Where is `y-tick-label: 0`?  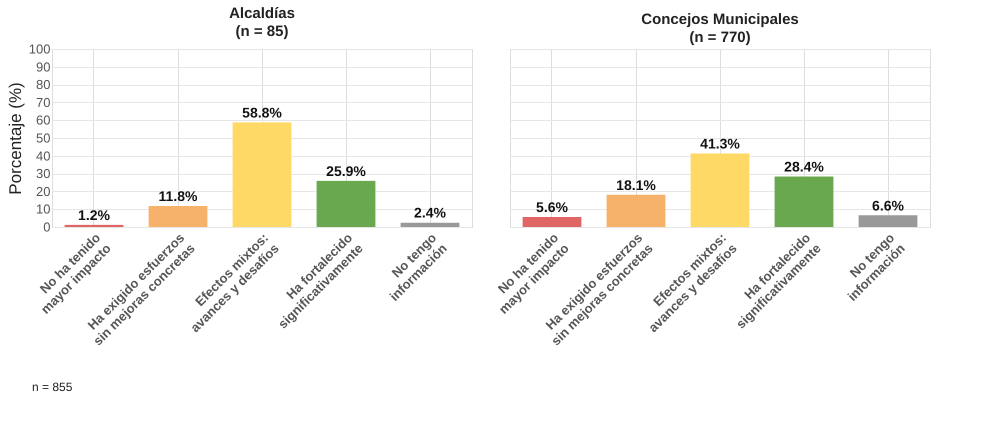
y-tick-label: 0 is located at coordinates (46, 227).